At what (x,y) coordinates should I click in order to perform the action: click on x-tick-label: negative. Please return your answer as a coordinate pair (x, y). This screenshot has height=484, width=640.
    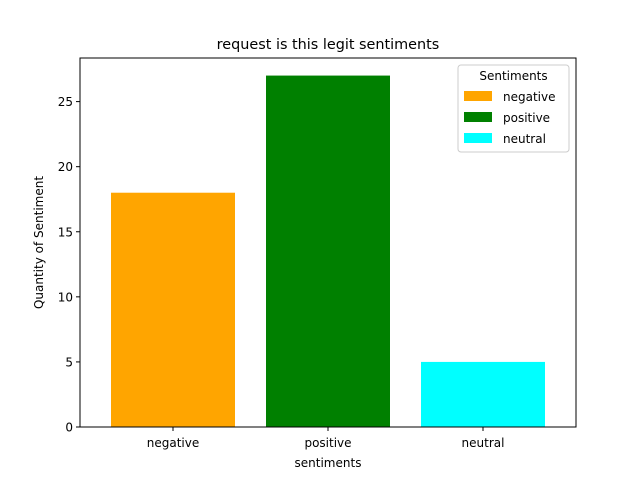
    Looking at the image, I should click on (173, 443).